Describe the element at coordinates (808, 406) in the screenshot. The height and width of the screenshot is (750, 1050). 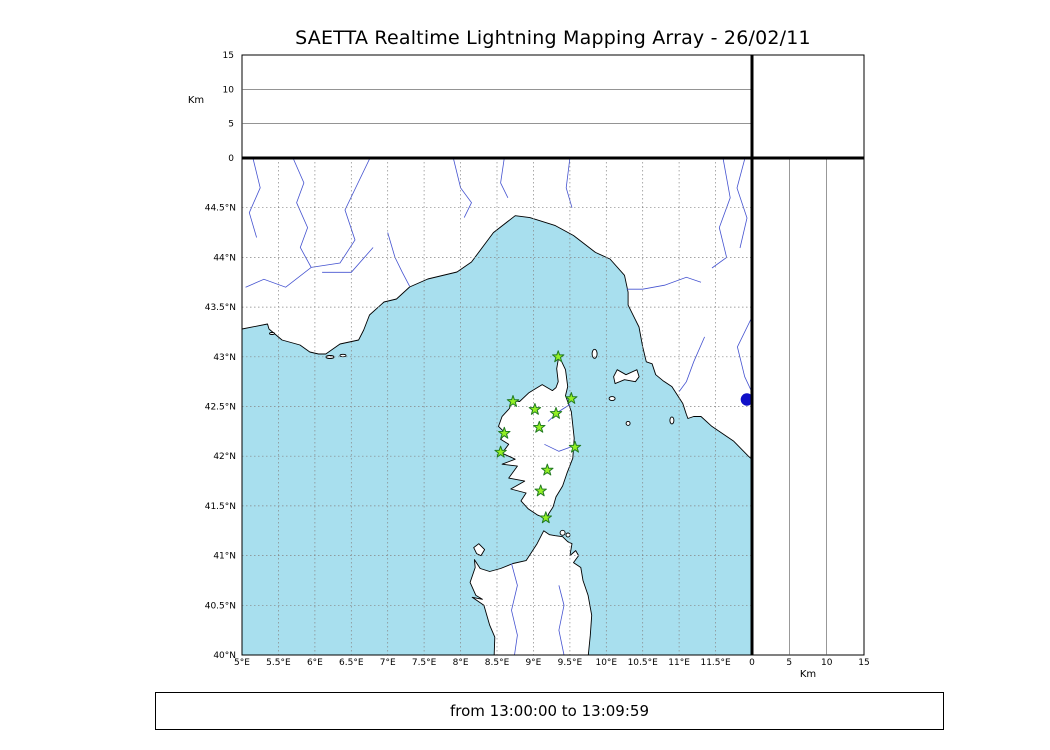
I see `altitude-vs-latitude-panel` at that location.